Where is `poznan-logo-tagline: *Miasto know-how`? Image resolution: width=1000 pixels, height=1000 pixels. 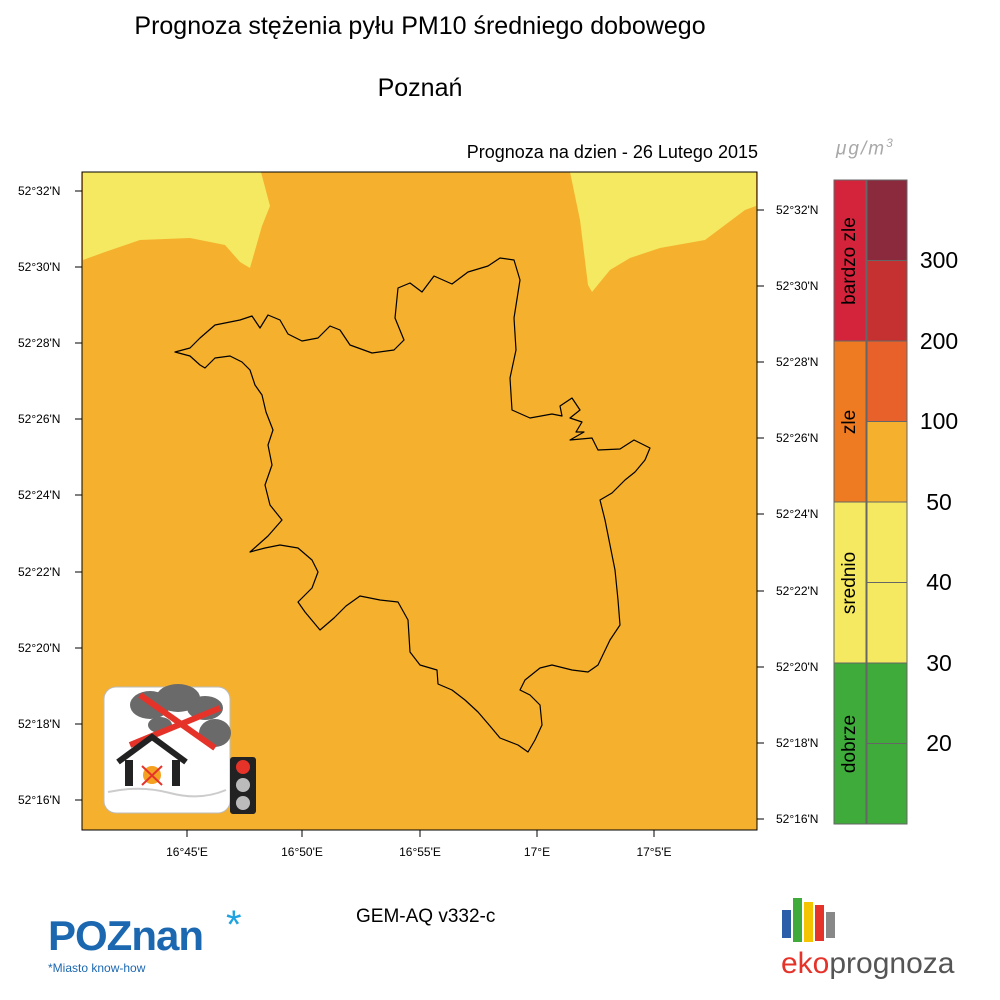 poznan-logo-tagline: *Miasto know-how is located at coordinates (97, 968).